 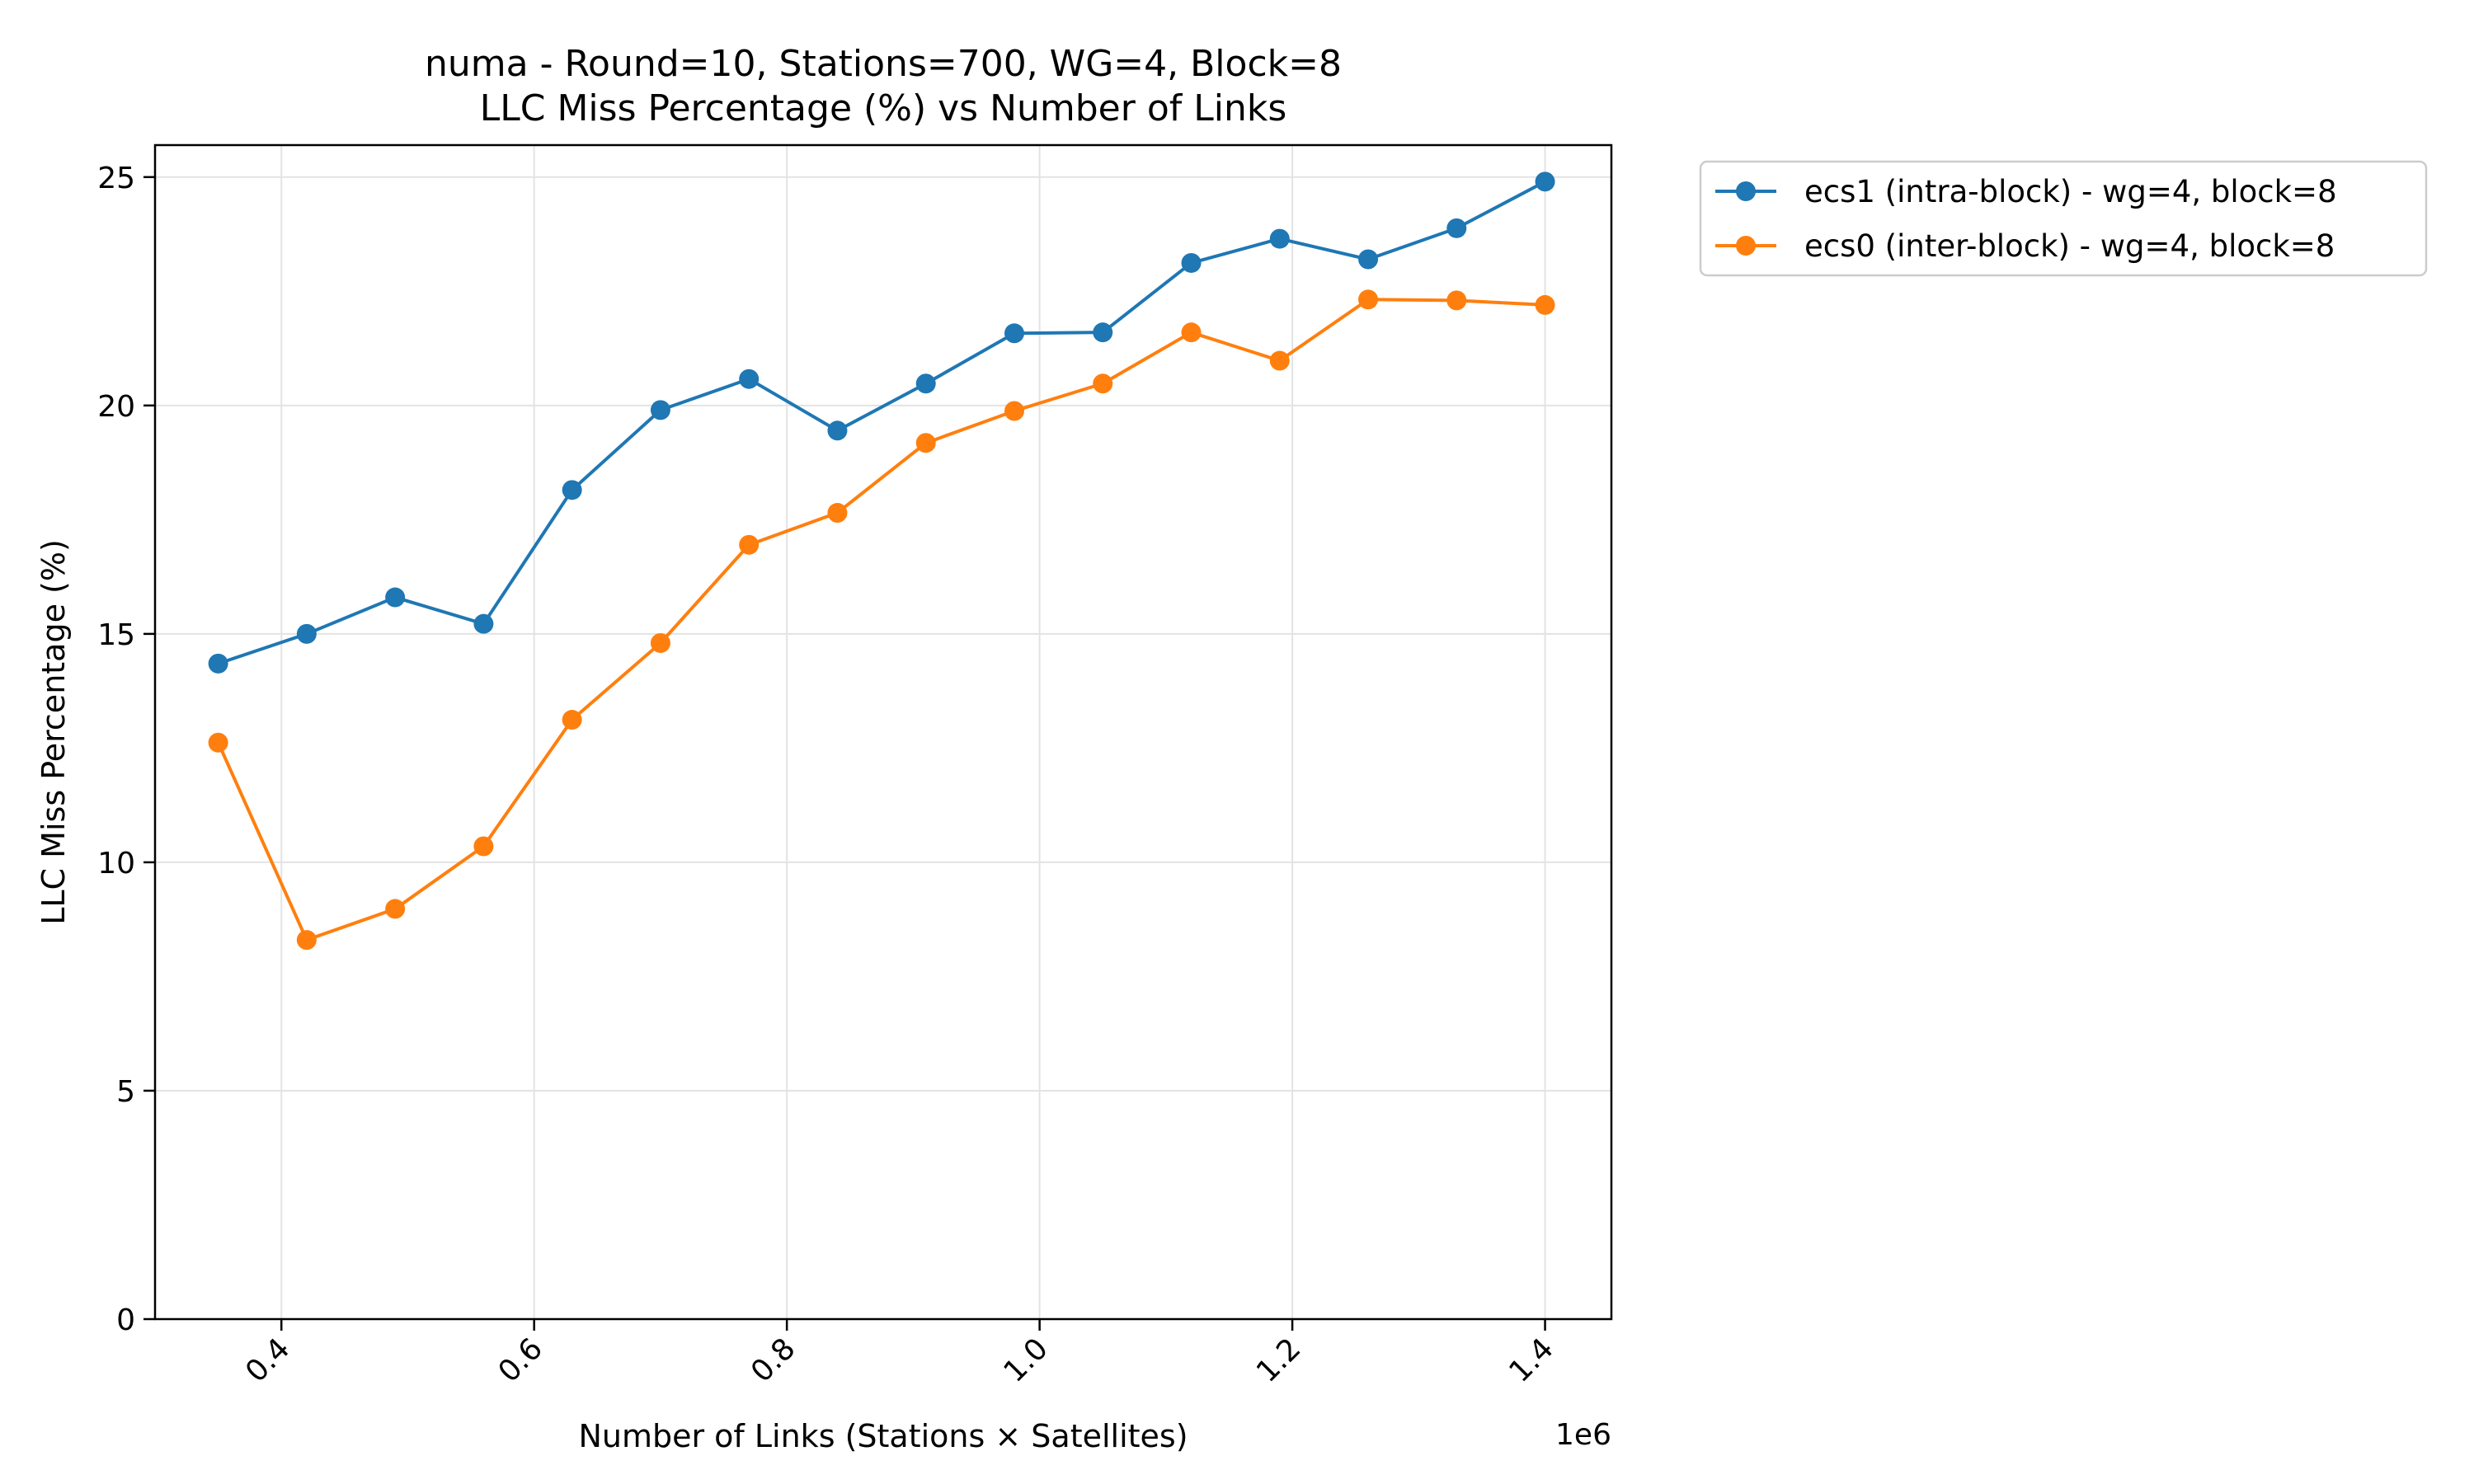 What do you see at coordinates (773, 1359) in the screenshot?
I see `x-tick-label: 0.8` at bounding box center [773, 1359].